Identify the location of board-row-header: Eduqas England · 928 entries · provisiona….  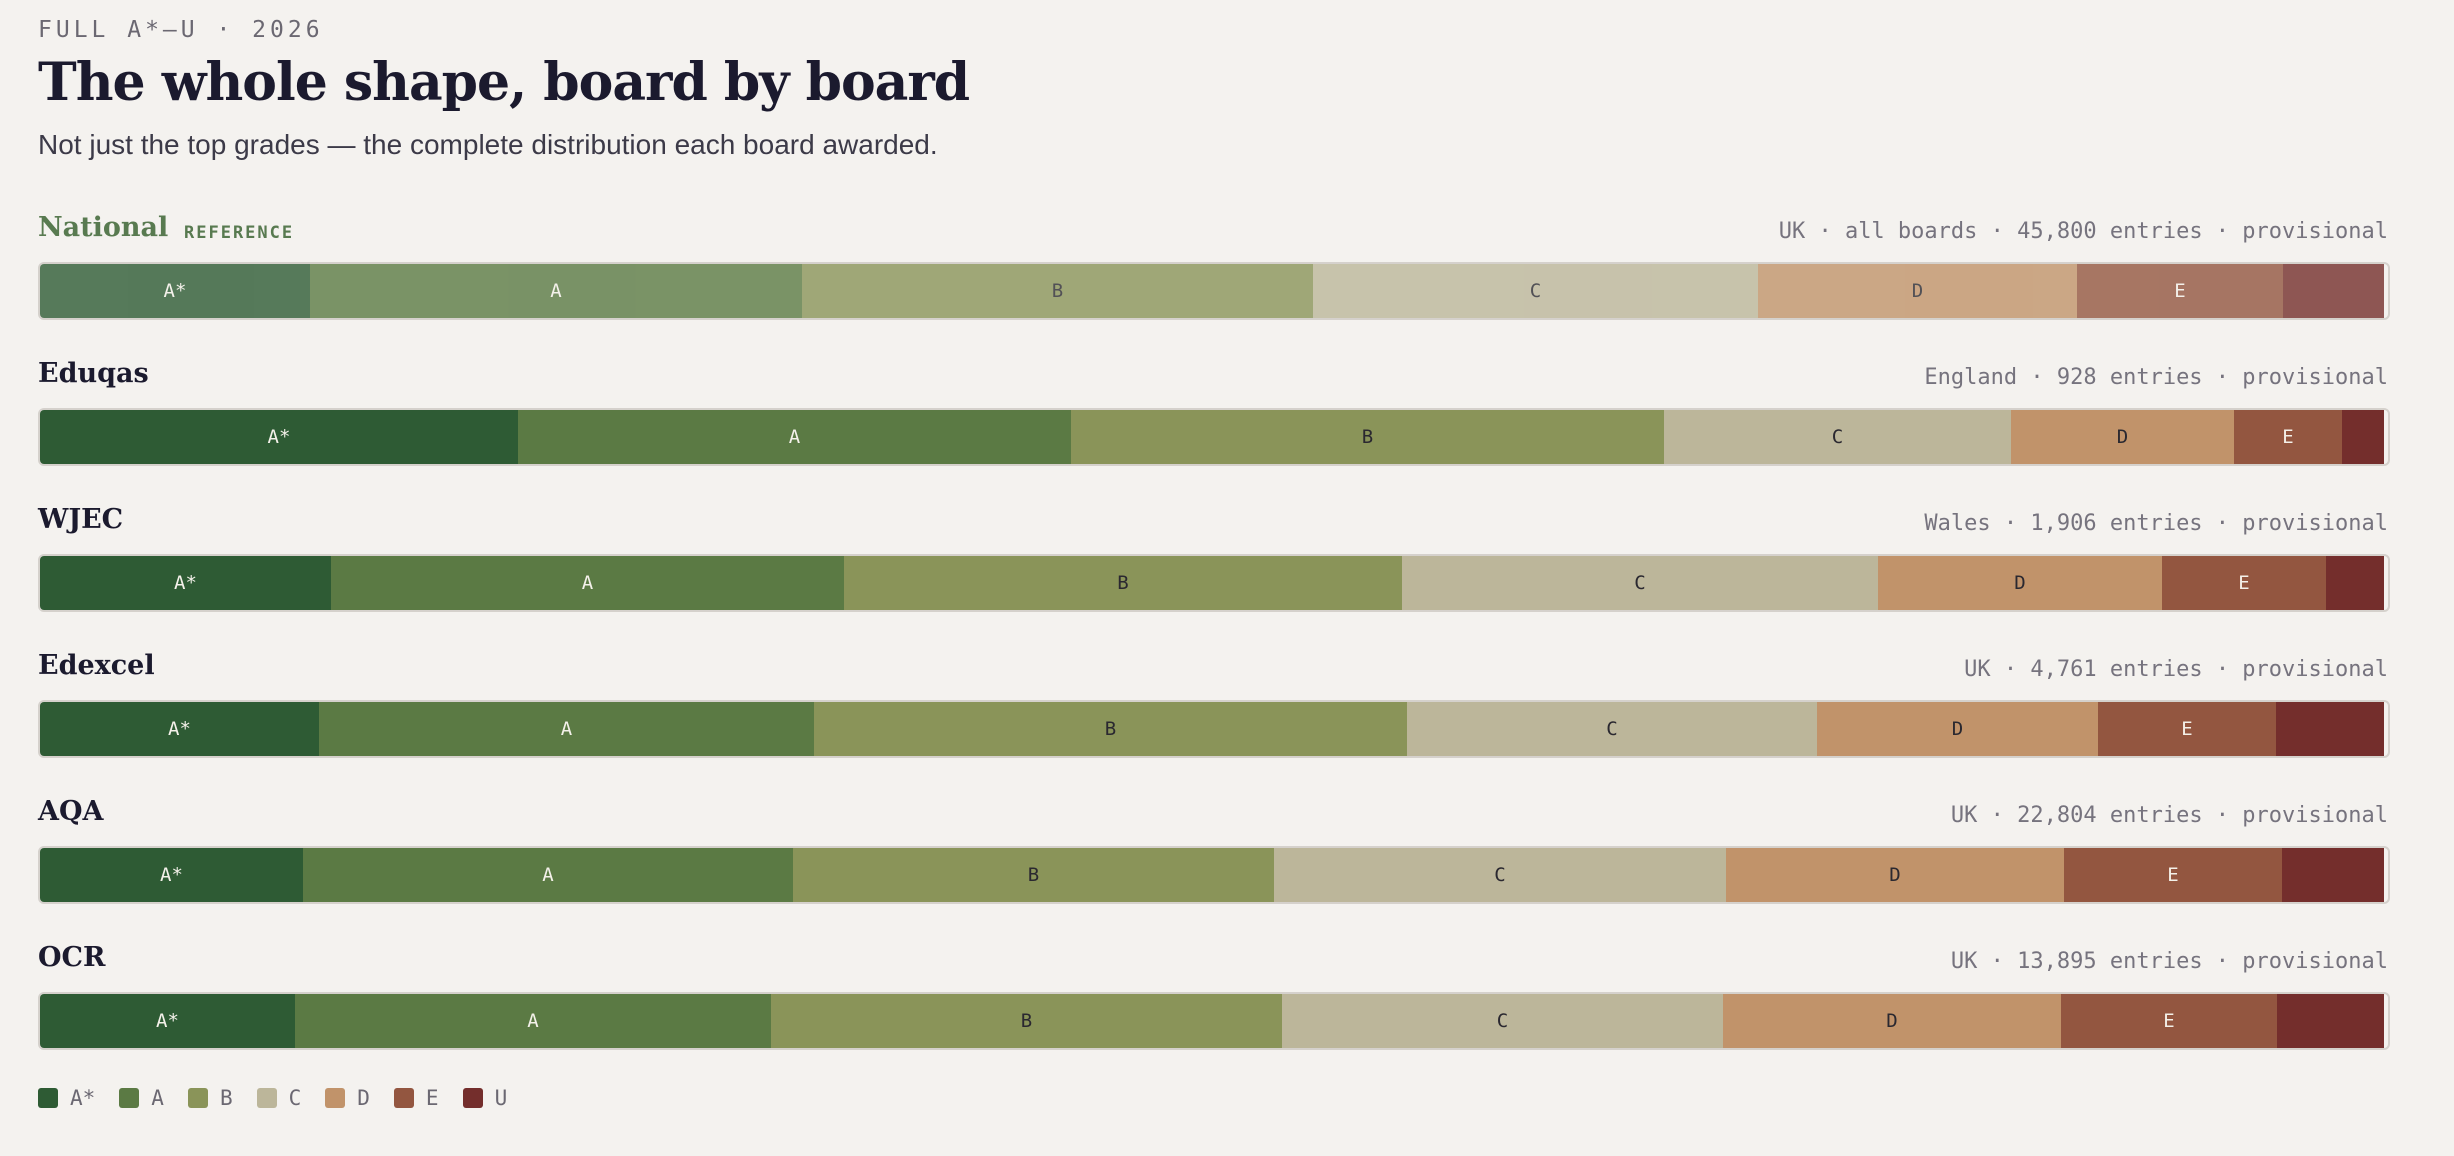
(1213, 376).